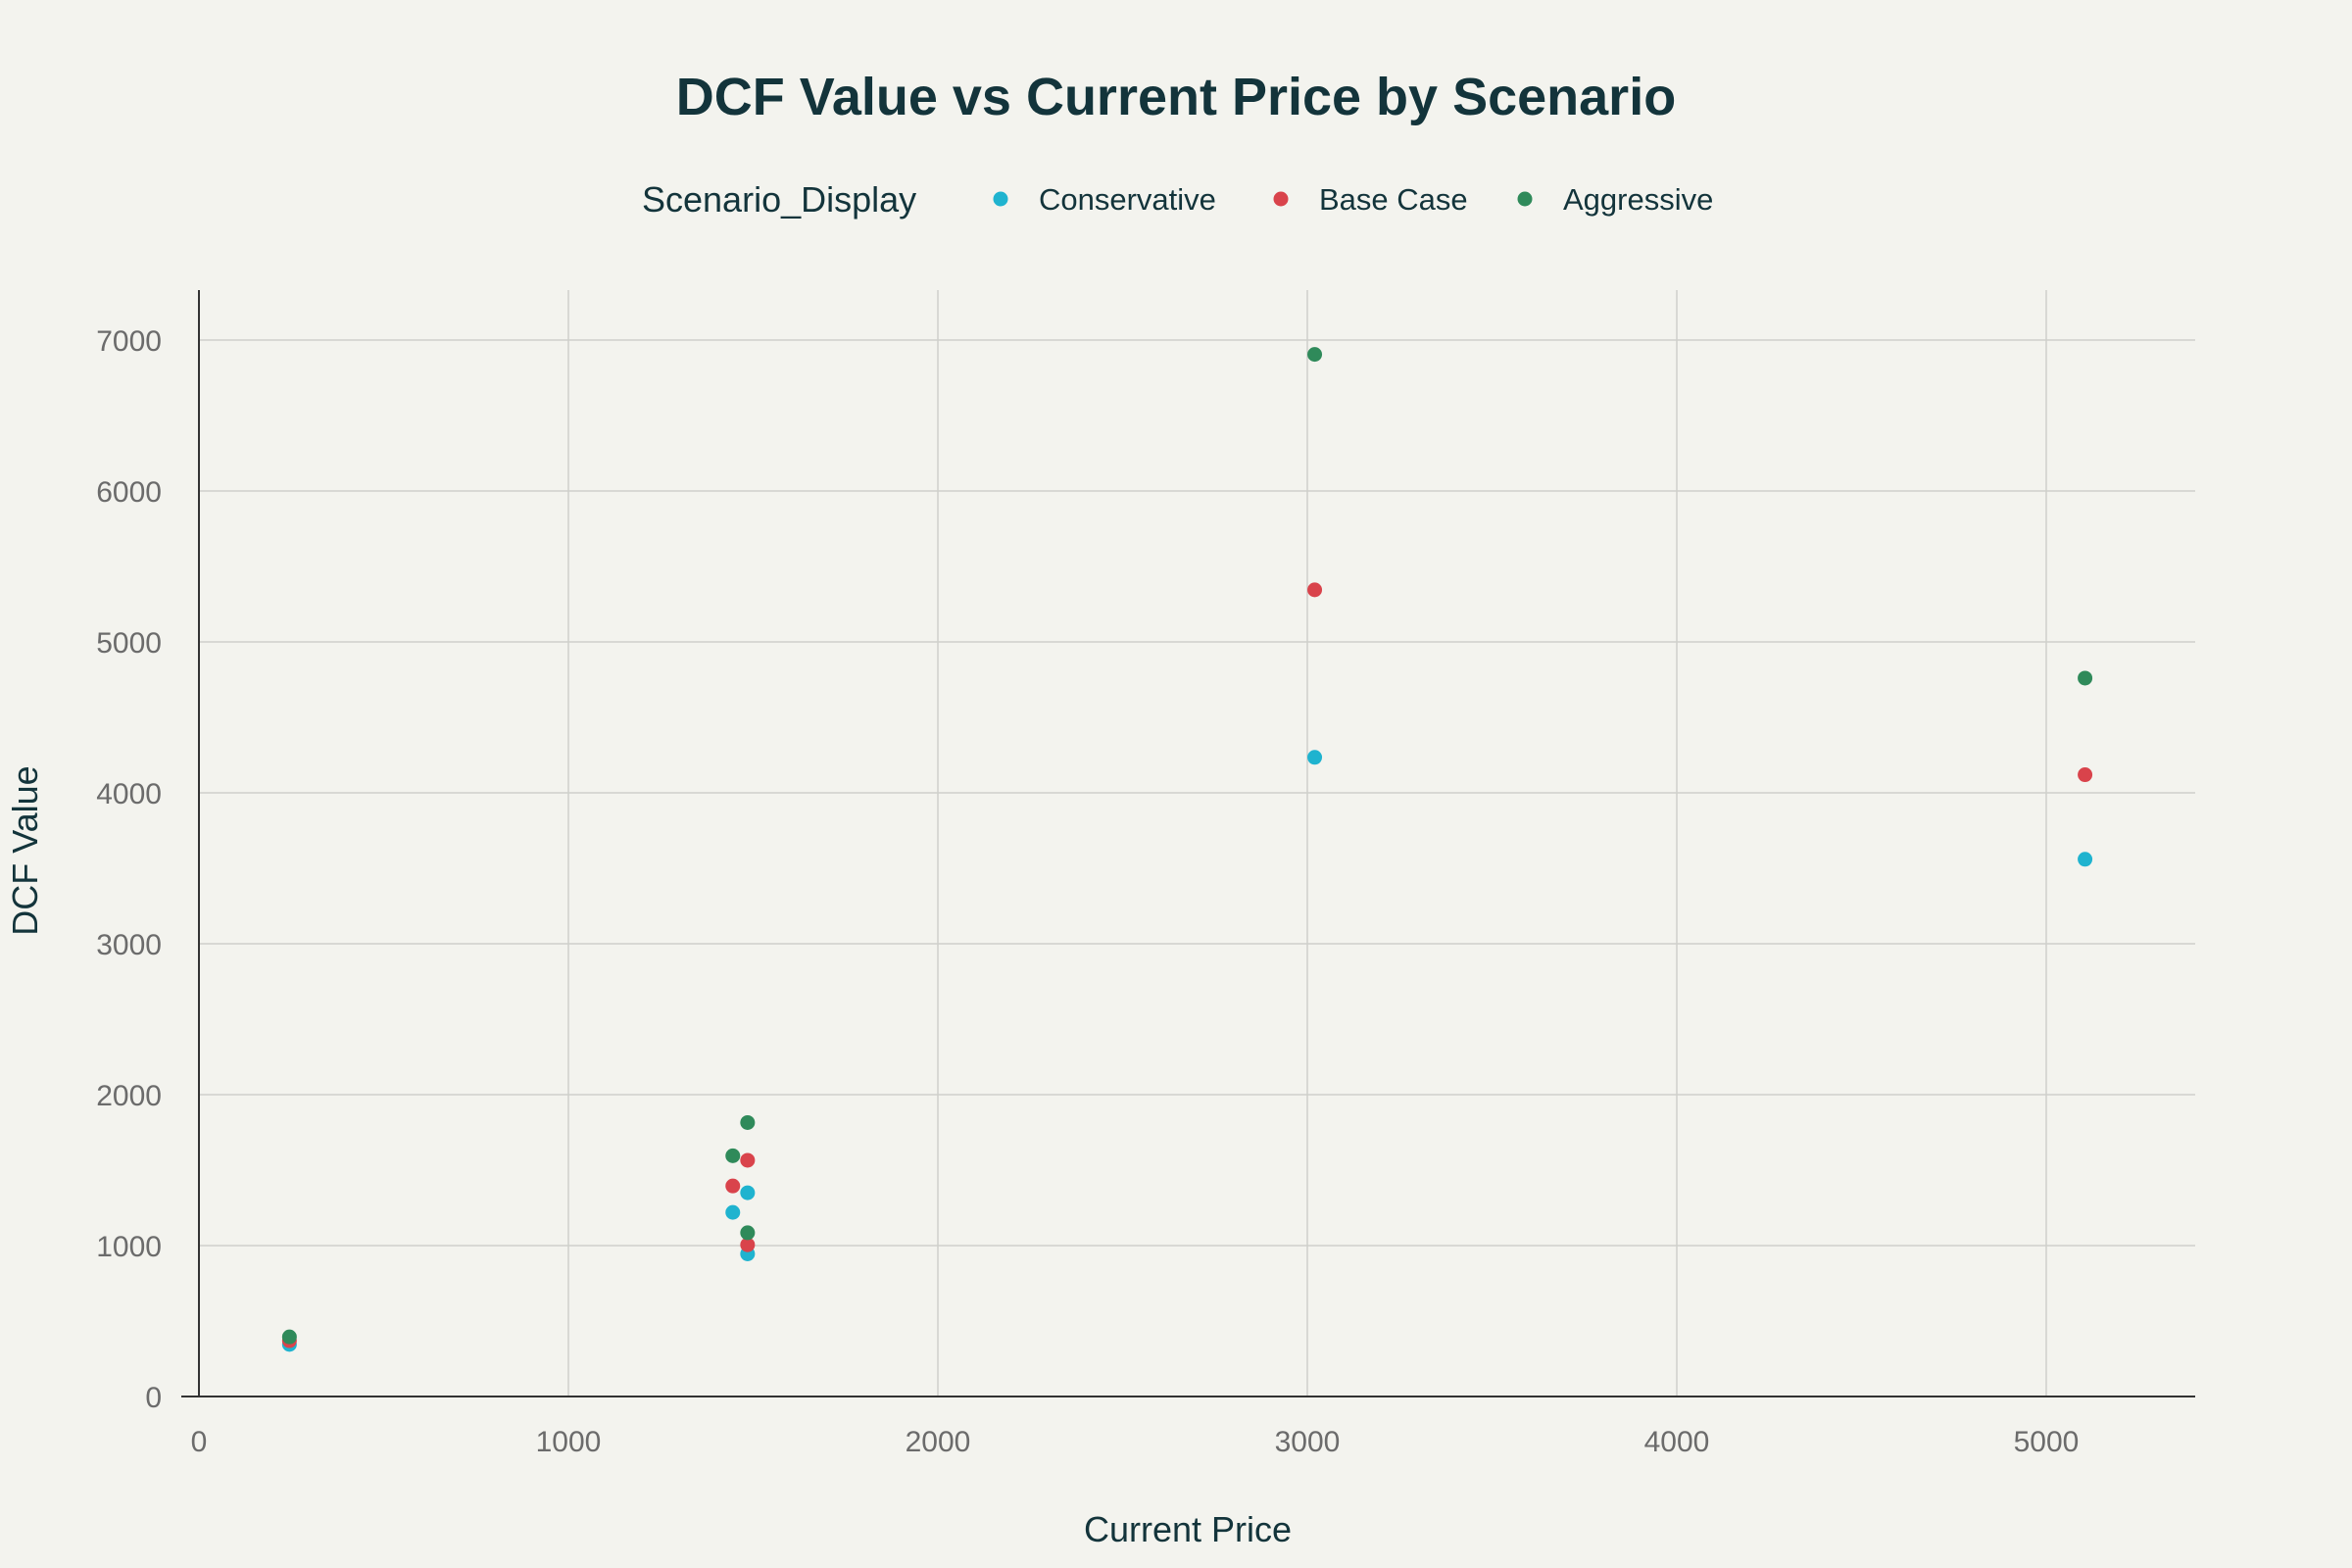 The height and width of the screenshot is (1568, 2352). Describe the element at coordinates (1677, 1442) in the screenshot. I see `x-tick-label: 4000` at that location.